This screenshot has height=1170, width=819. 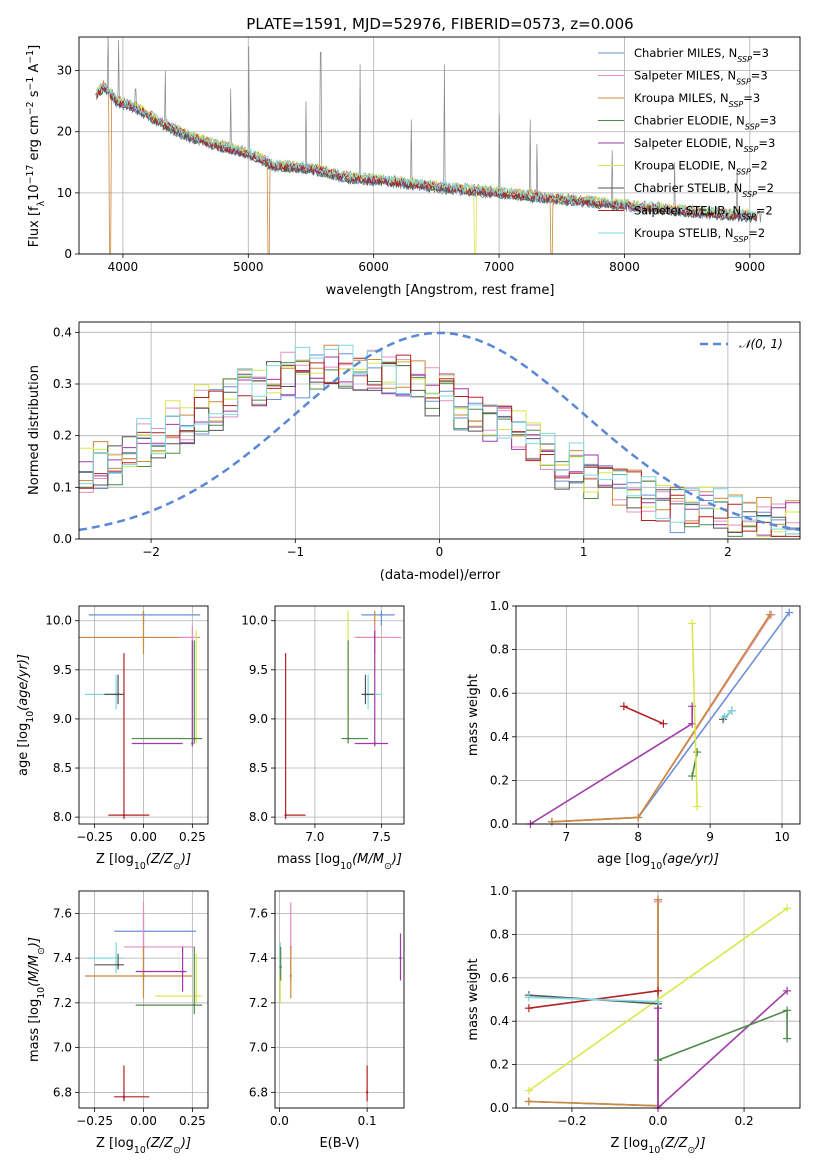 I want to click on x-axis-label-part: (Z/Z, so click(x=674, y=1143).